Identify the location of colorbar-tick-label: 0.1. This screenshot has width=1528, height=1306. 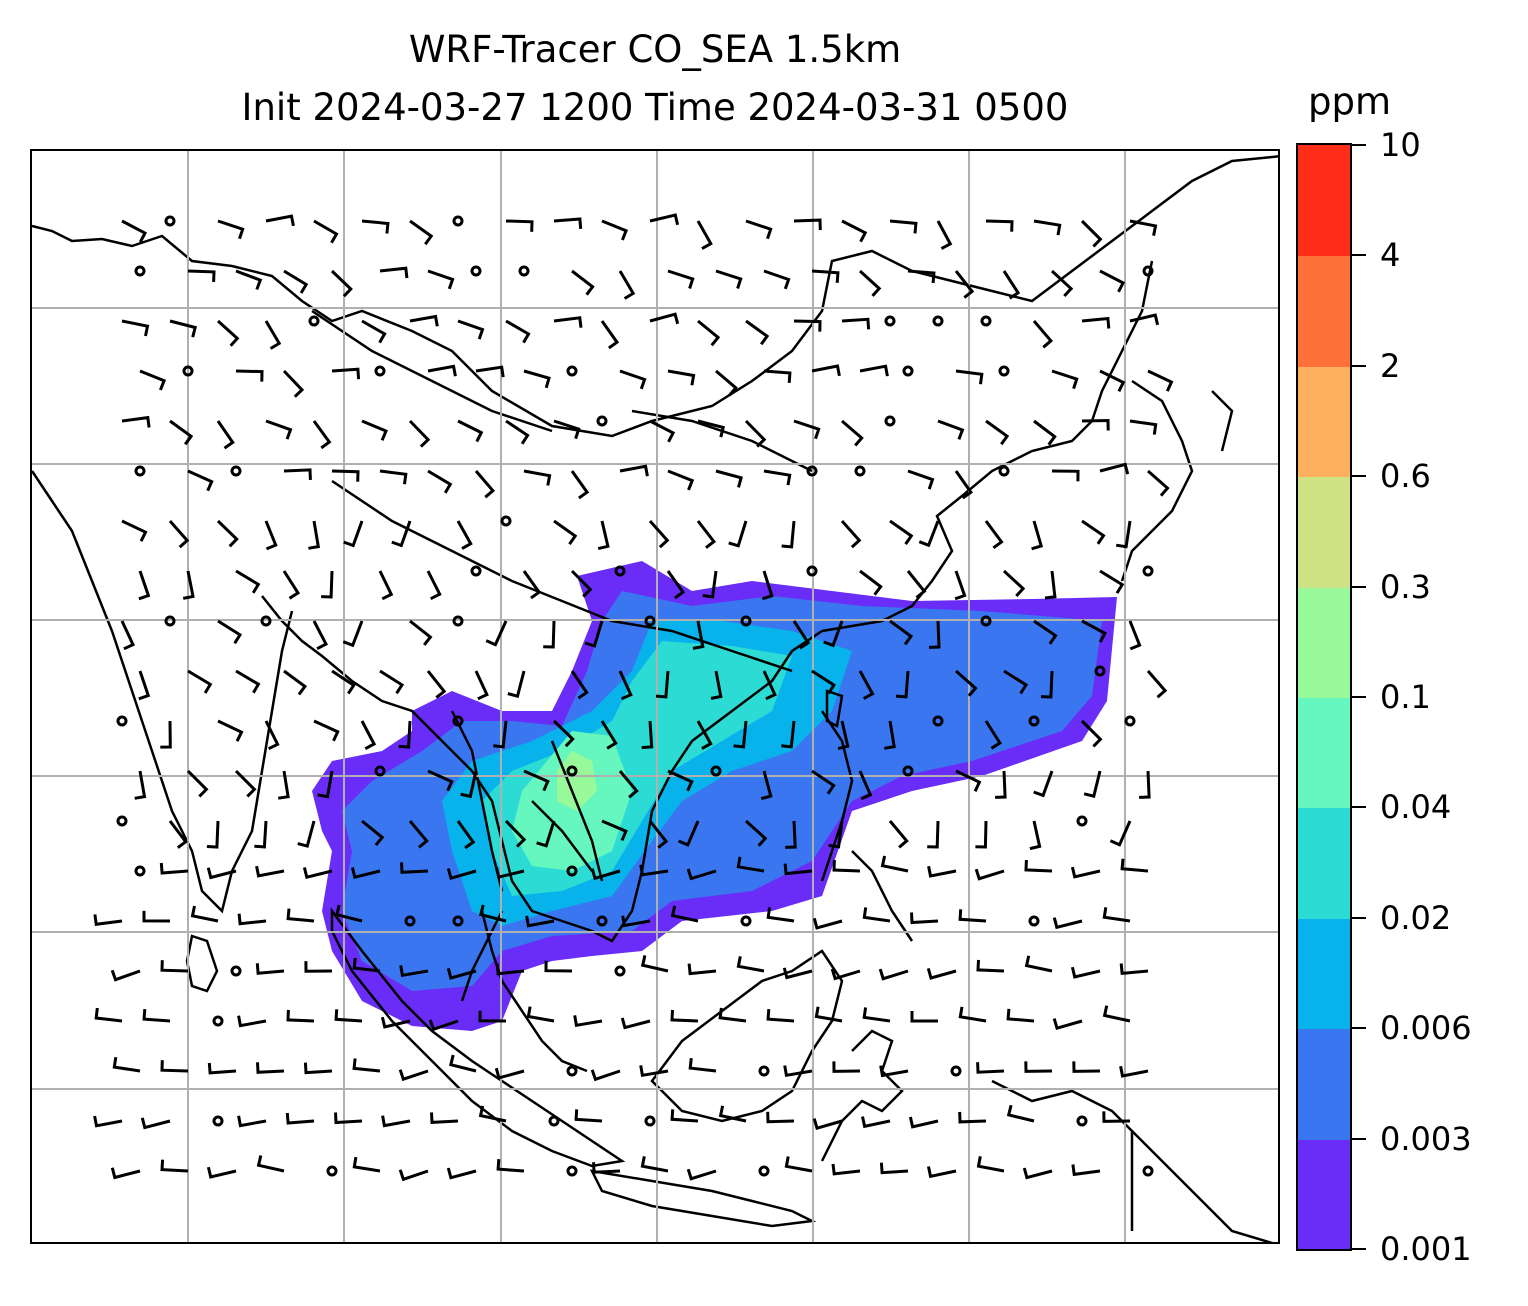
(1405, 697).